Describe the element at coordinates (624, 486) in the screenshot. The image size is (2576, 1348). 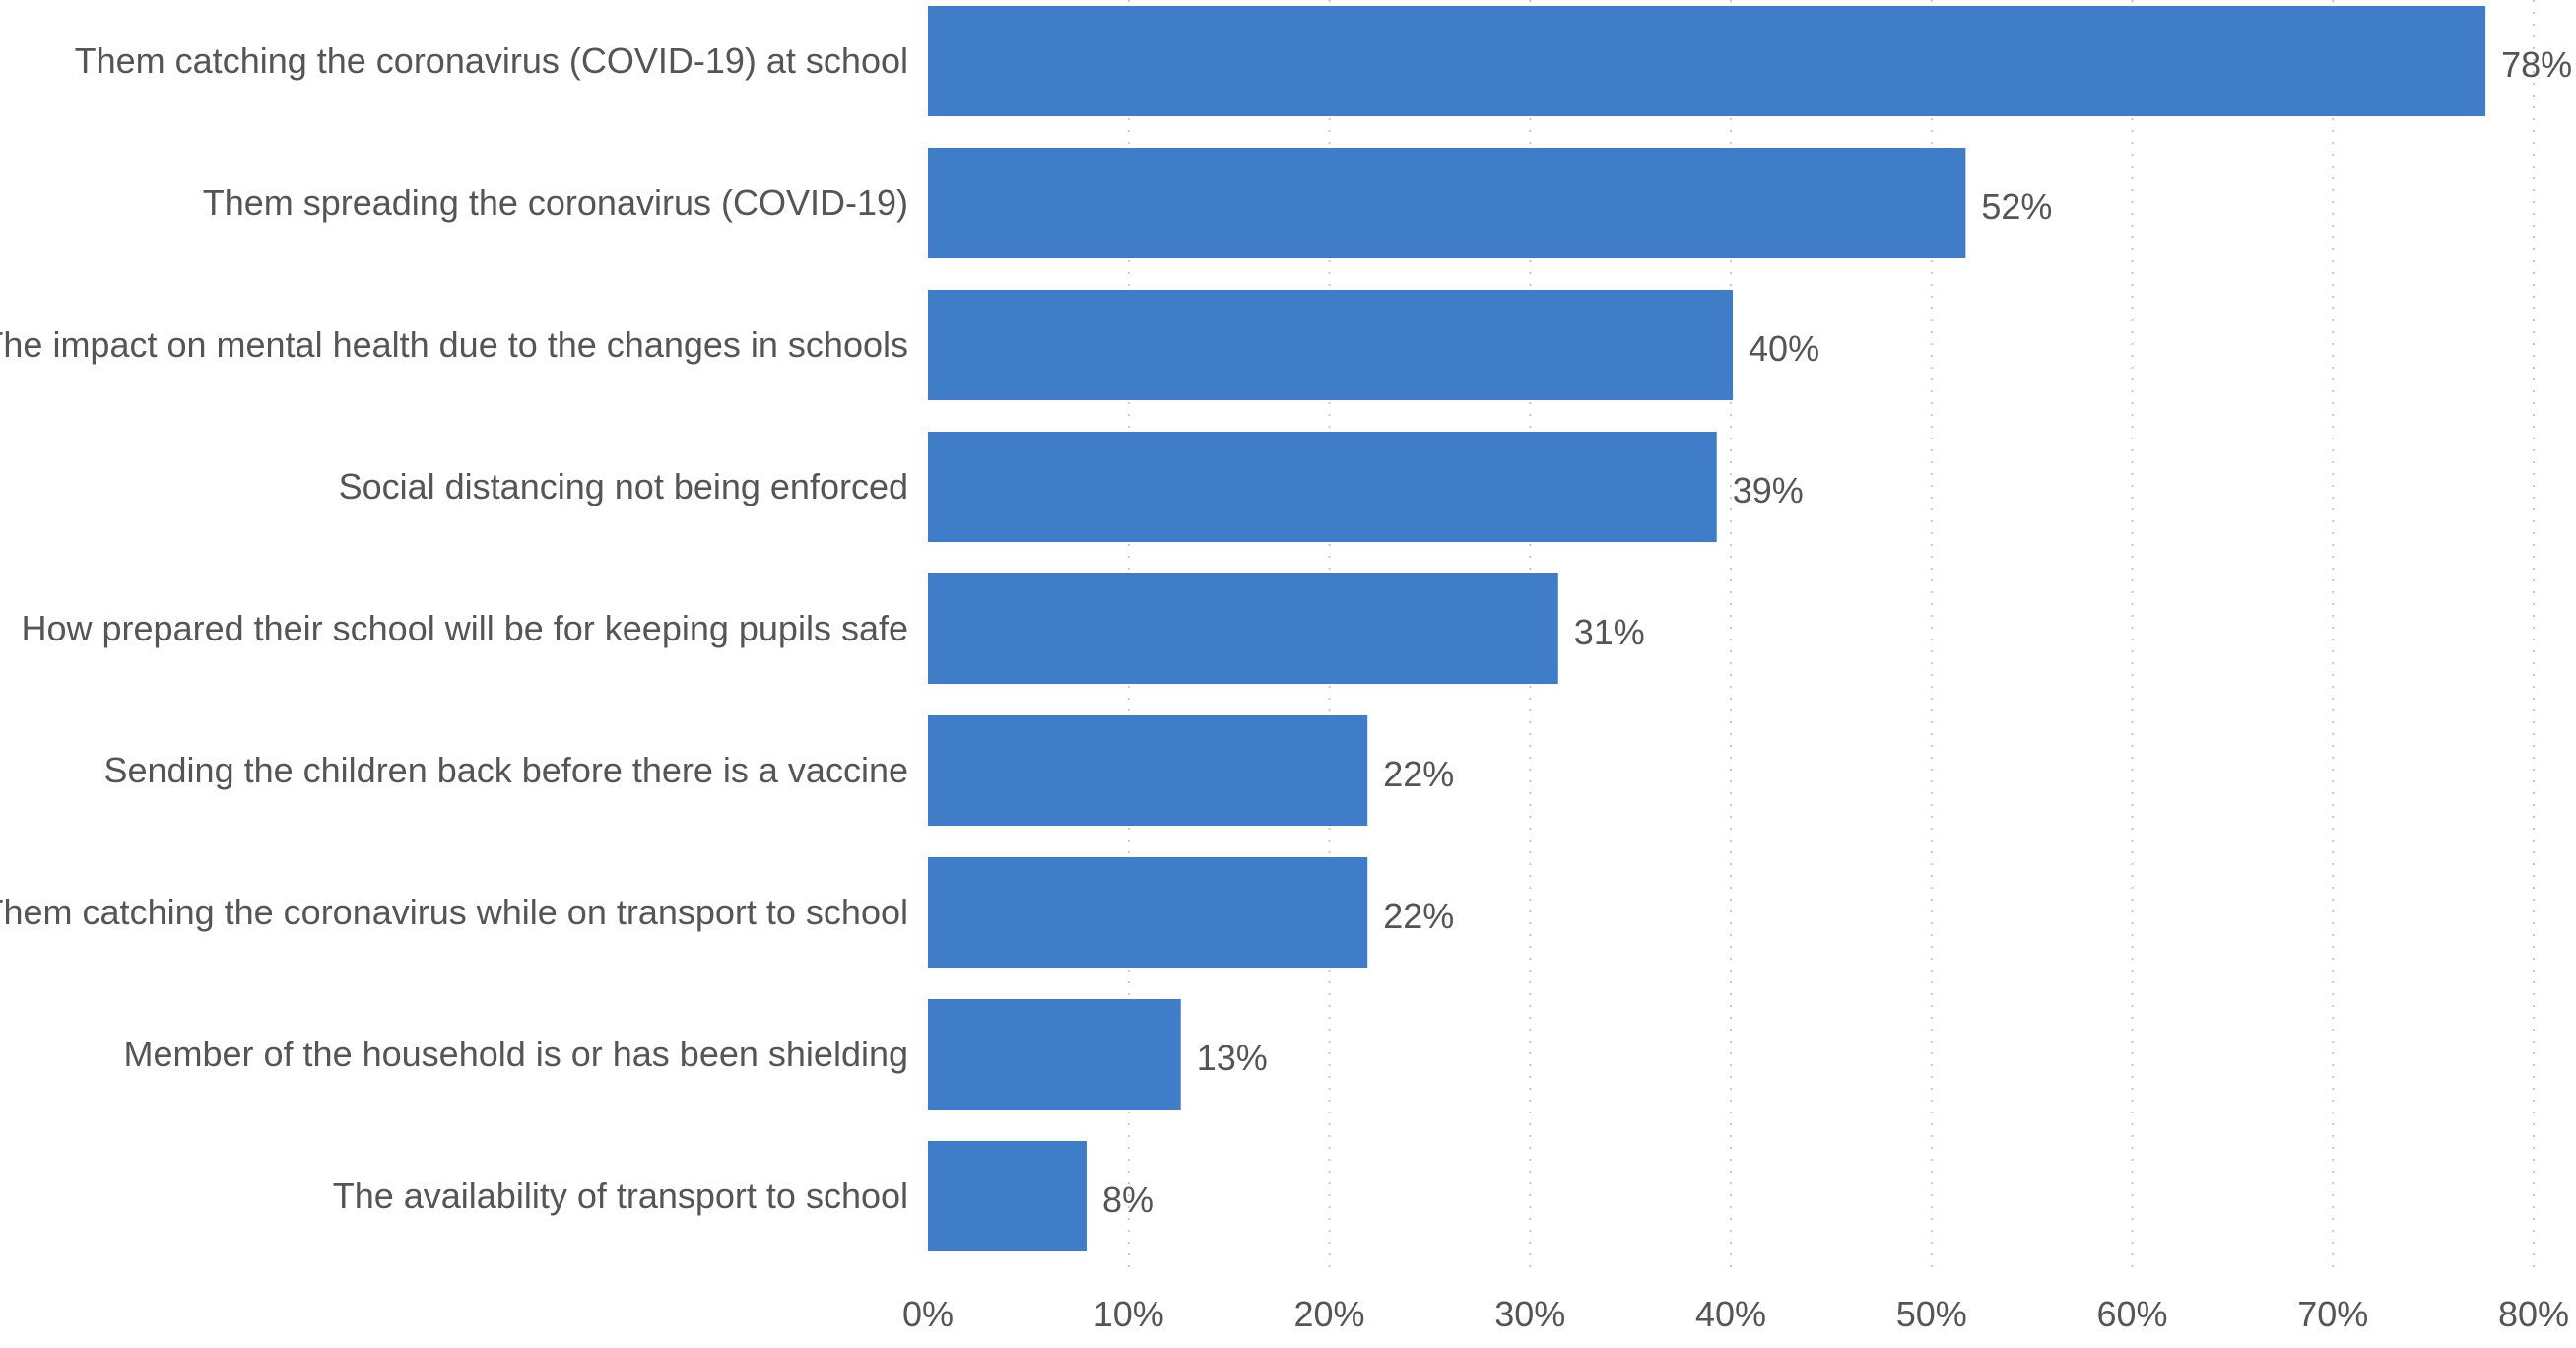
I see `category-label-4: Social distancing not being enforced` at that location.